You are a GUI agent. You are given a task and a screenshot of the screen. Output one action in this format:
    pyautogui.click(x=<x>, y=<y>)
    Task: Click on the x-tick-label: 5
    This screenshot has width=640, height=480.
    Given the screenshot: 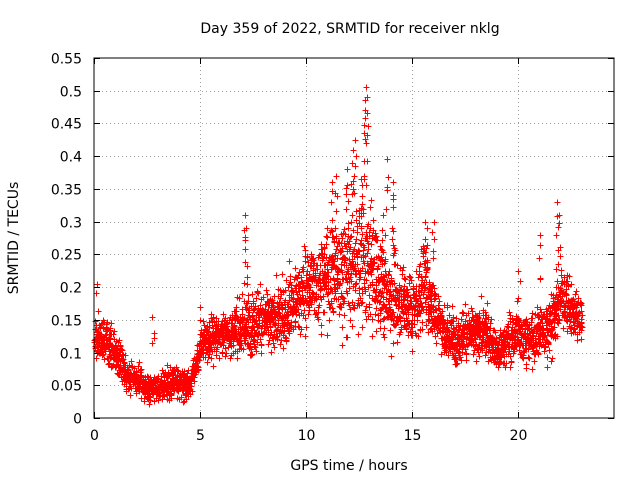 What is the action you would take?
    pyautogui.click(x=200, y=436)
    